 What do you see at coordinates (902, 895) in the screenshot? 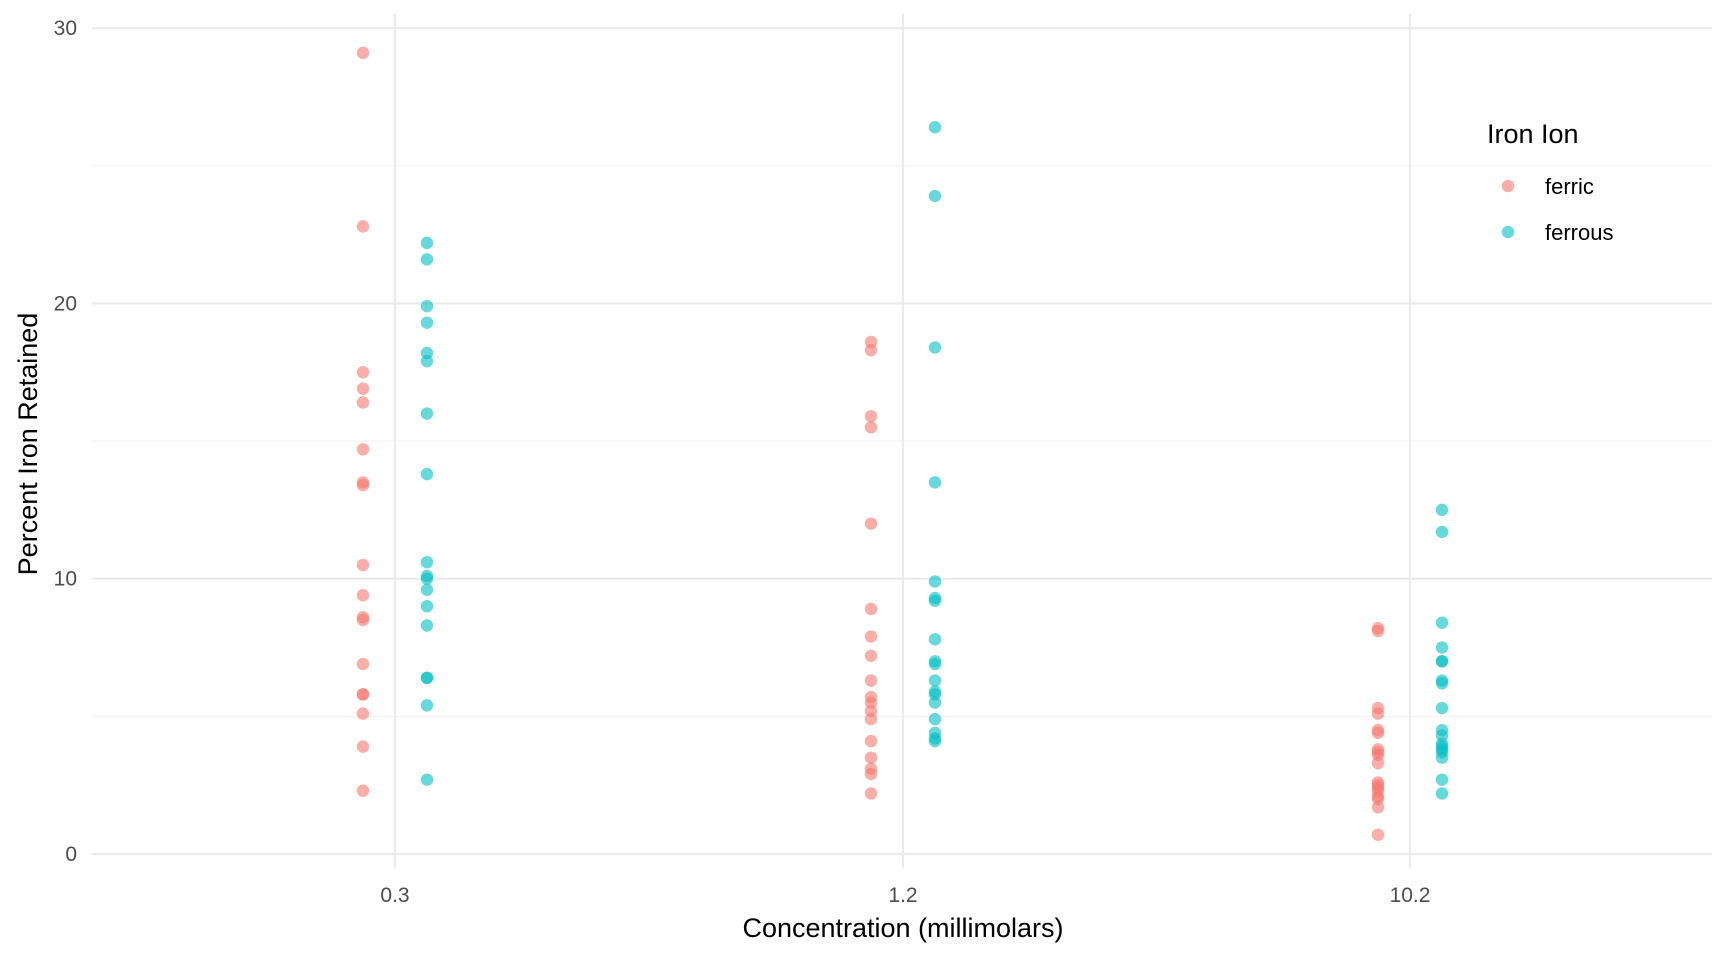
I see `x-tick-label: 1.2` at bounding box center [902, 895].